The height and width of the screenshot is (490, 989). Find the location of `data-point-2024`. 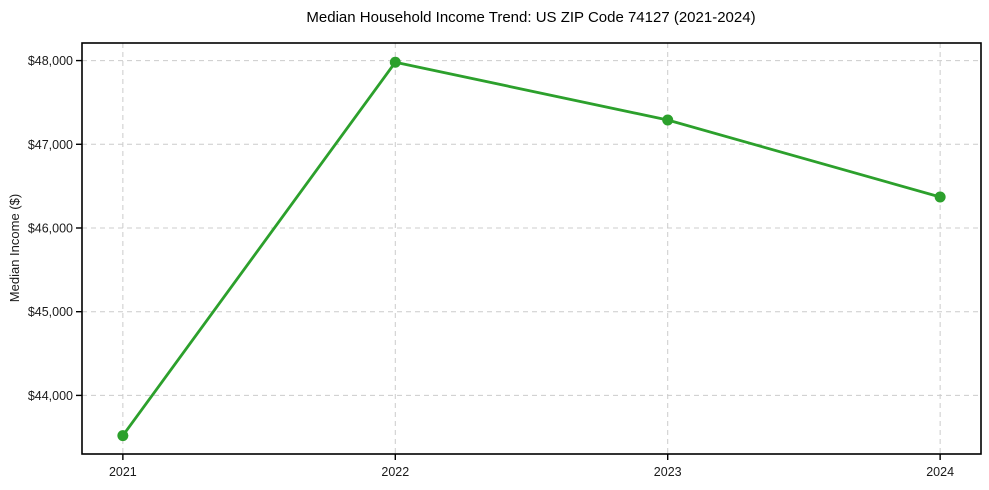

data-point-2024 is located at coordinates (940, 197).